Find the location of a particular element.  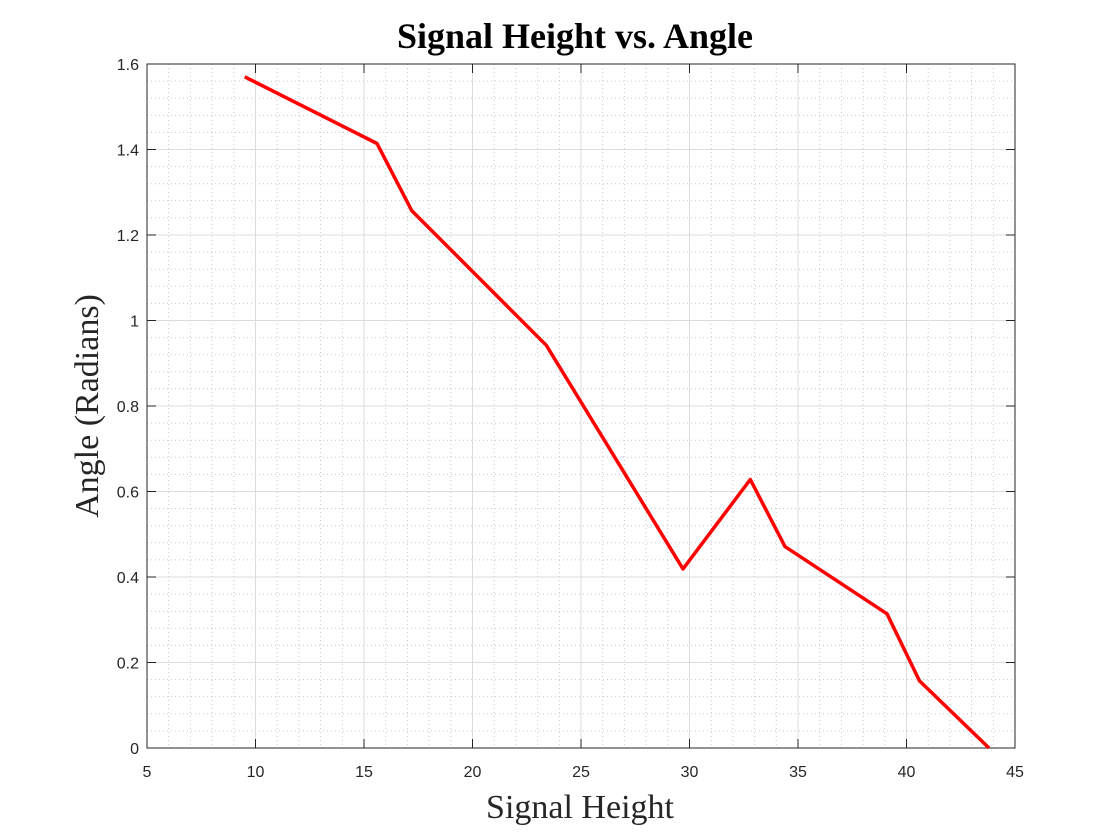

y-tick-label: 1.2 is located at coordinates (128, 236).